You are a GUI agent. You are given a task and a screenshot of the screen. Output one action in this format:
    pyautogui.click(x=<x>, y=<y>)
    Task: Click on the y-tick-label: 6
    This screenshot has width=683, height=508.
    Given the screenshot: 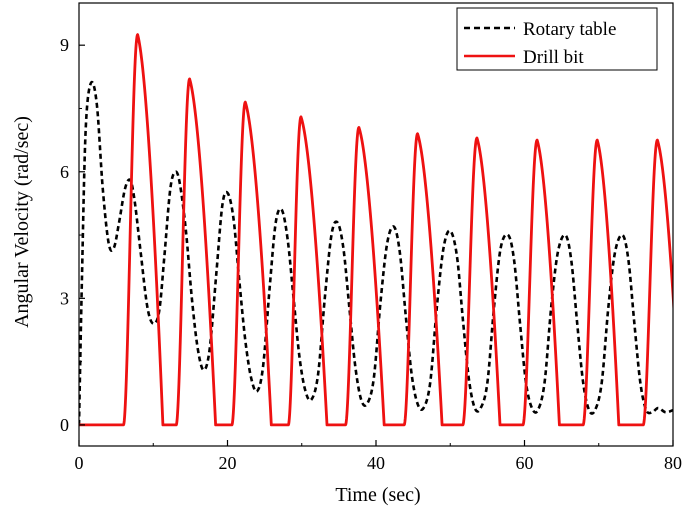 What is the action you would take?
    pyautogui.click(x=64, y=172)
    